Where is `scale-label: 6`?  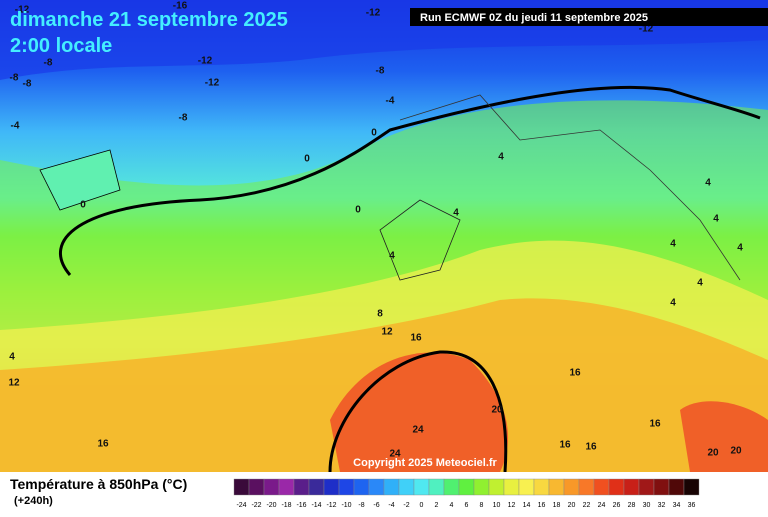 scale-label: 6 is located at coordinates (467, 505).